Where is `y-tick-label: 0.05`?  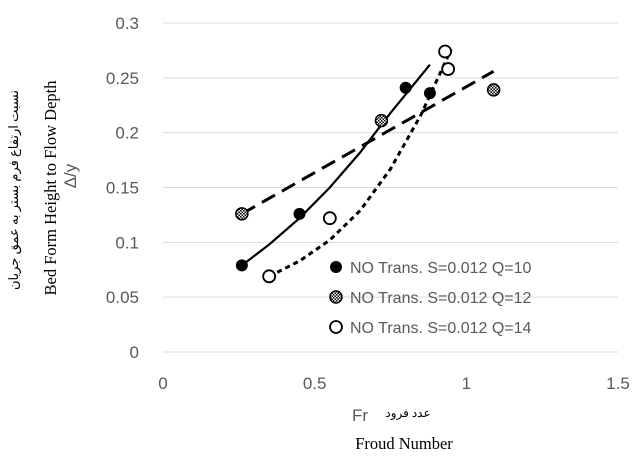
y-tick-label: 0.05 is located at coordinates (122, 297).